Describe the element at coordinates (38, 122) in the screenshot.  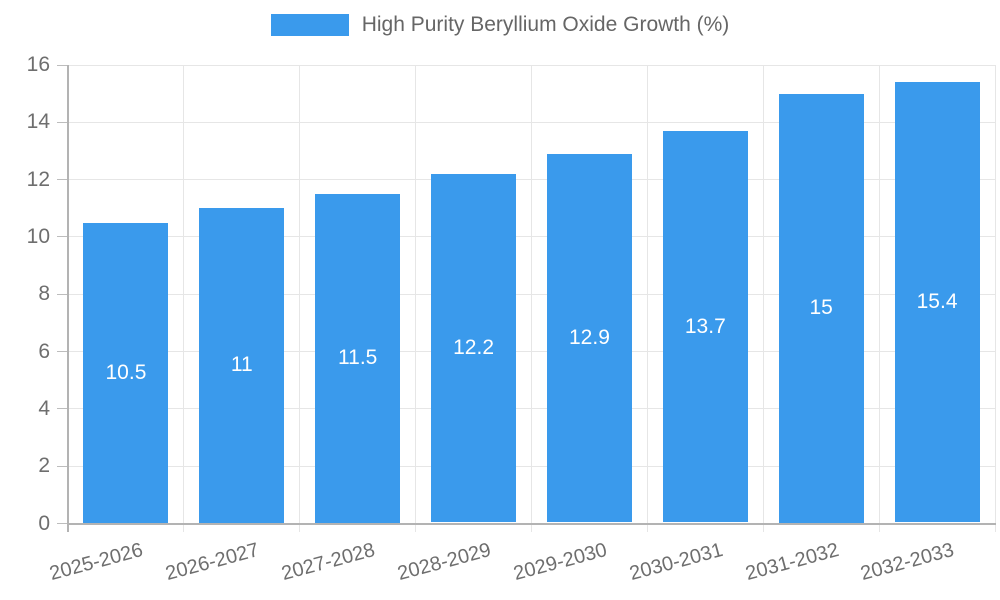
I see `y-tick-label: 14` at that location.